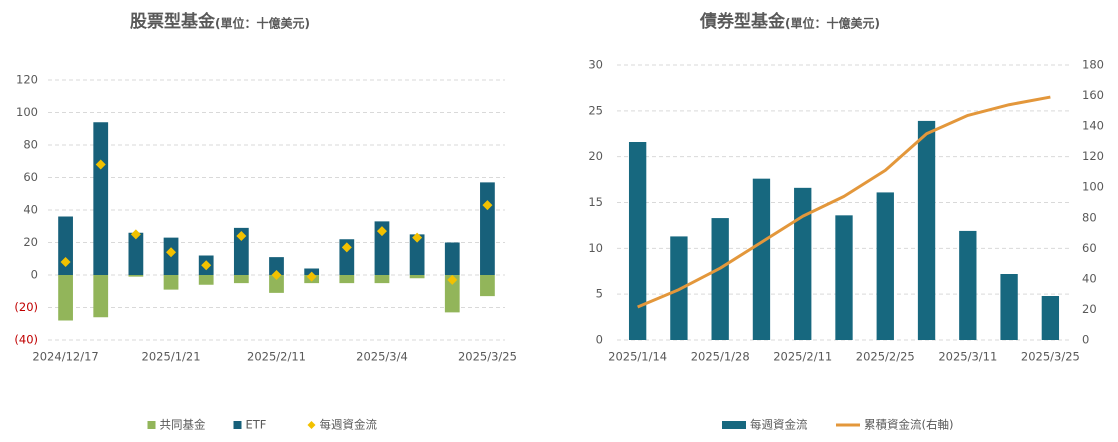 The image size is (1118, 442). I want to click on x-tick-label: 2025/3/11, so click(967, 357).